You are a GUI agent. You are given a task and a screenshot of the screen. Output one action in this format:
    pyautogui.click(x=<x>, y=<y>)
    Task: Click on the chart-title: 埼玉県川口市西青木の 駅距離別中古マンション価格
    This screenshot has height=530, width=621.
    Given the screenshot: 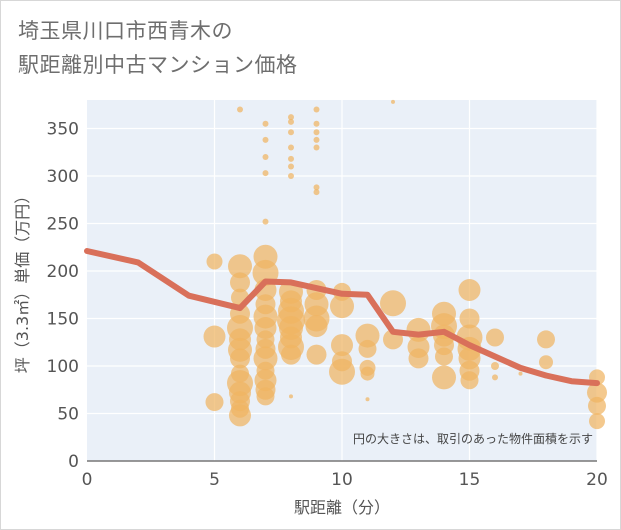 What is the action you would take?
    pyautogui.click(x=158, y=48)
    